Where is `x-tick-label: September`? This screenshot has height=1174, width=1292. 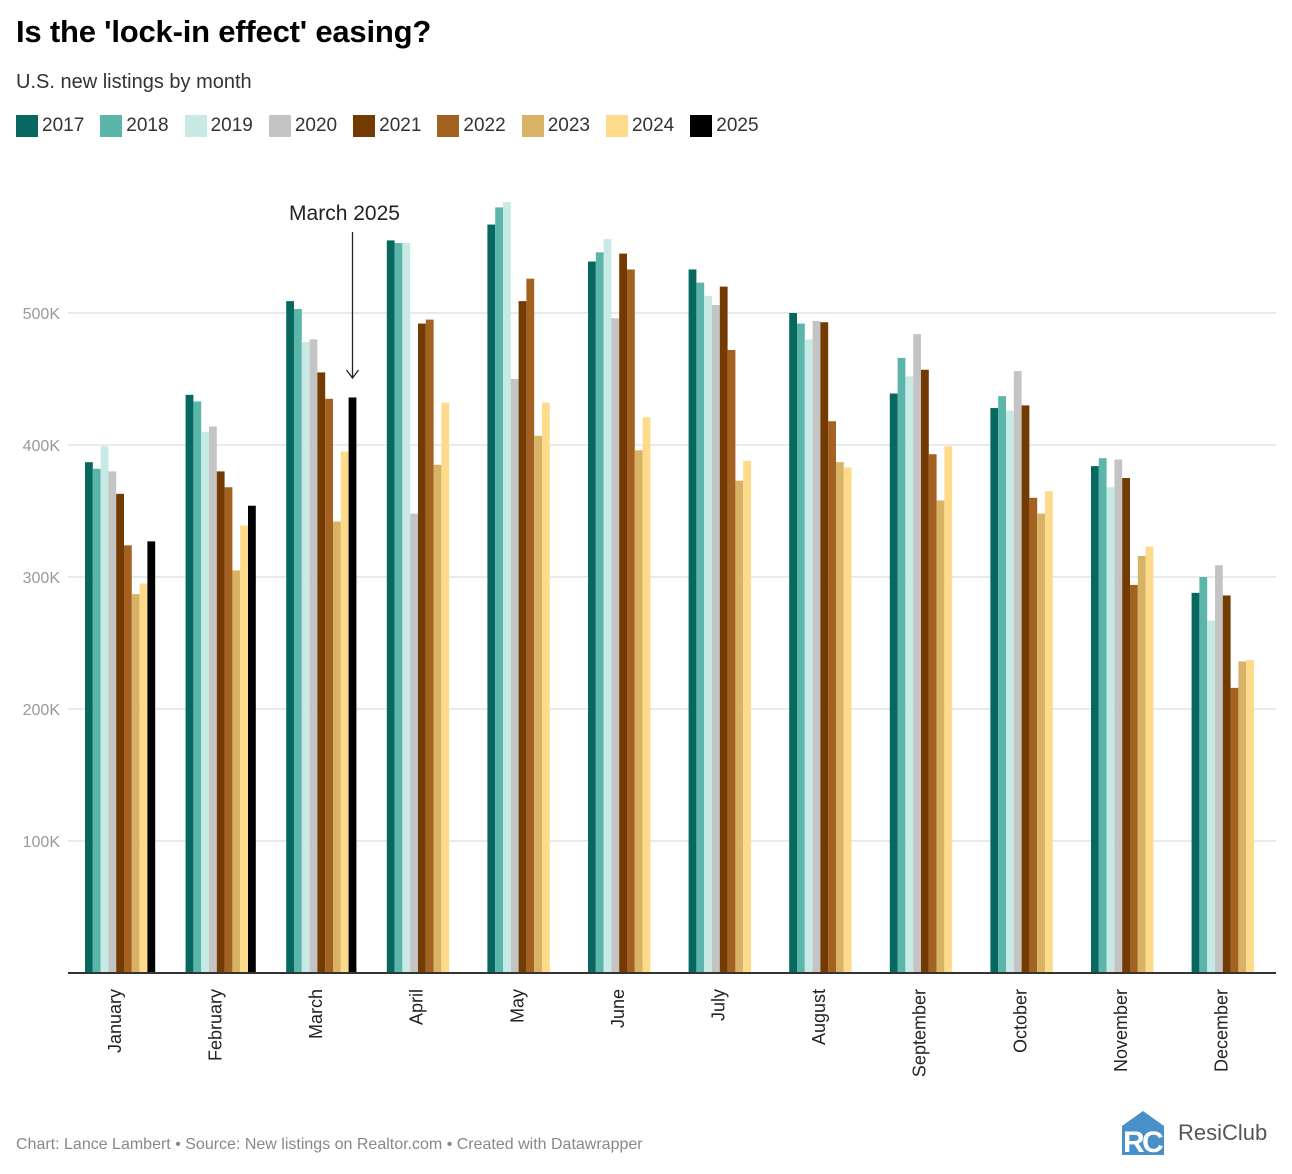 x-tick-label: September is located at coordinates (920, 1033).